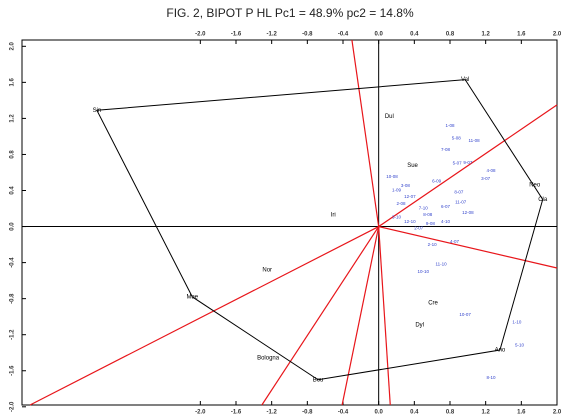 The image size is (563, 419). I want to click on y-tick-label: 2.0, so click(13, 45).